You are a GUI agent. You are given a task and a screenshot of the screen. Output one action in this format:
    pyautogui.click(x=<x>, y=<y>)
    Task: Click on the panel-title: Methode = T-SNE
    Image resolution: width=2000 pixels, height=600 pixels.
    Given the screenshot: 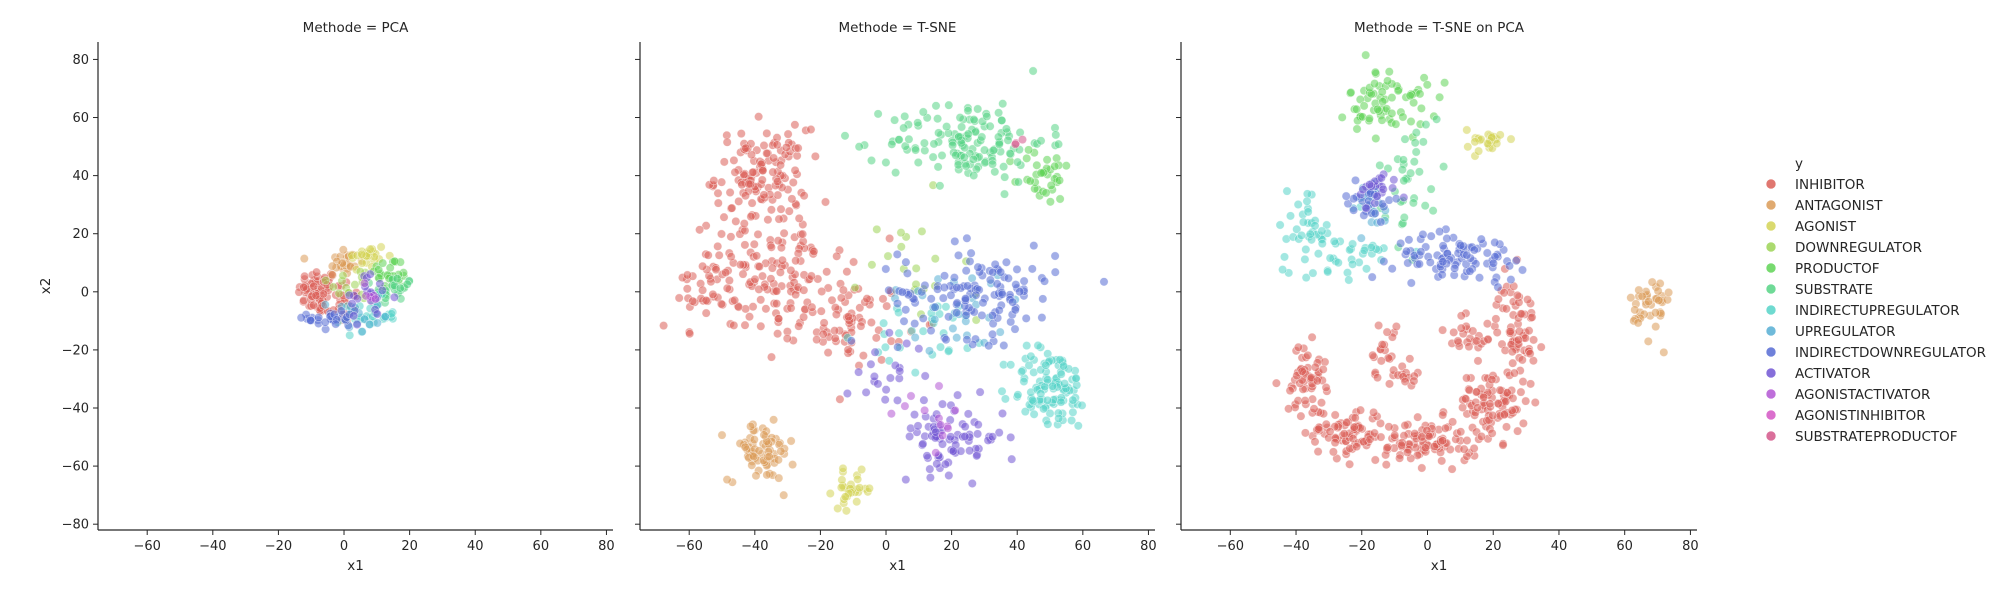 What is the action you would take?
    pyautogui.click(x=898, y=28)
    